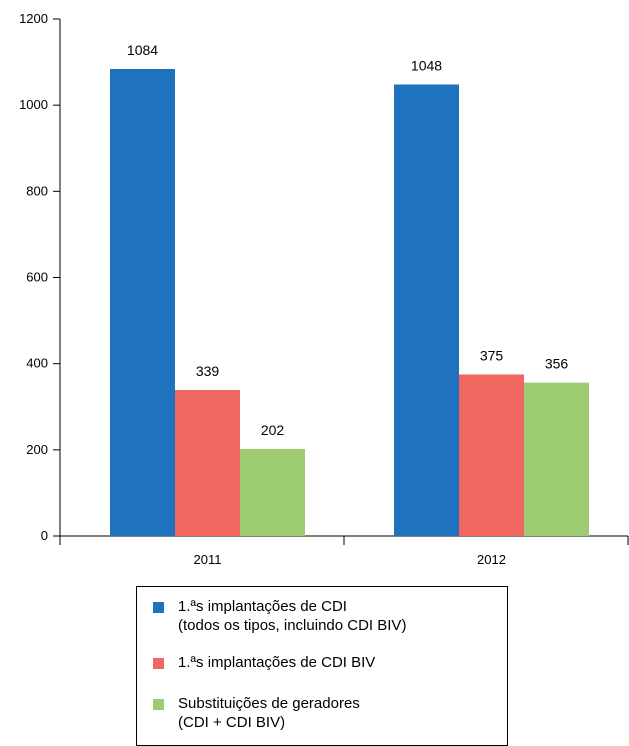 The image size is (629, 746). What do you see at coordinates (208, 371) in the screenshot?
I see `data-label: 339` at bounding box center [208, 371].